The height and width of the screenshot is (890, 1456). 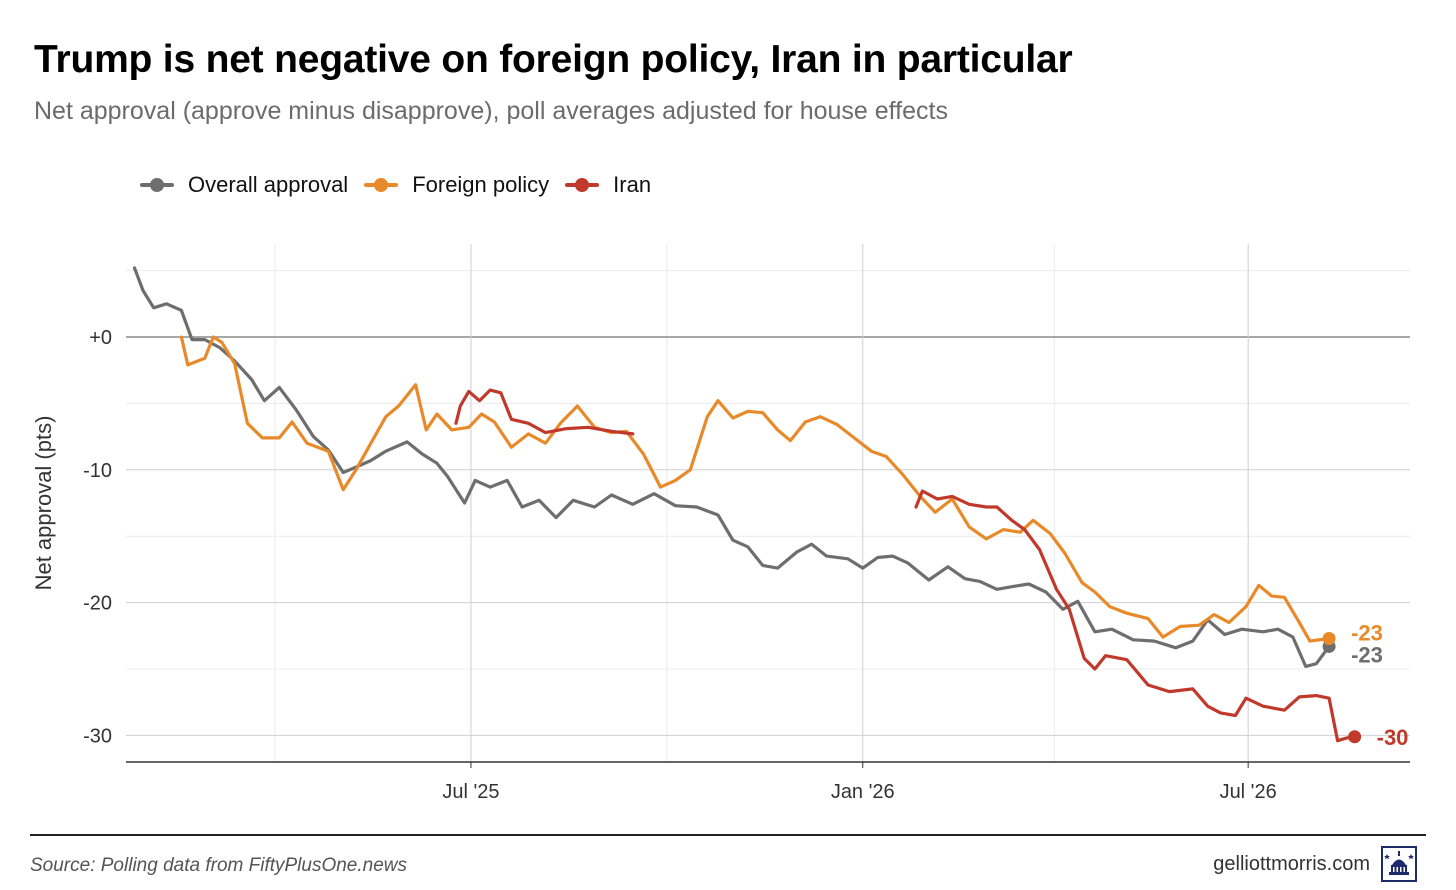 What do you see at coordinates (97, 604) in the screenshot?
I see `y-tick-label: -20` at bounding box center [97, 604].